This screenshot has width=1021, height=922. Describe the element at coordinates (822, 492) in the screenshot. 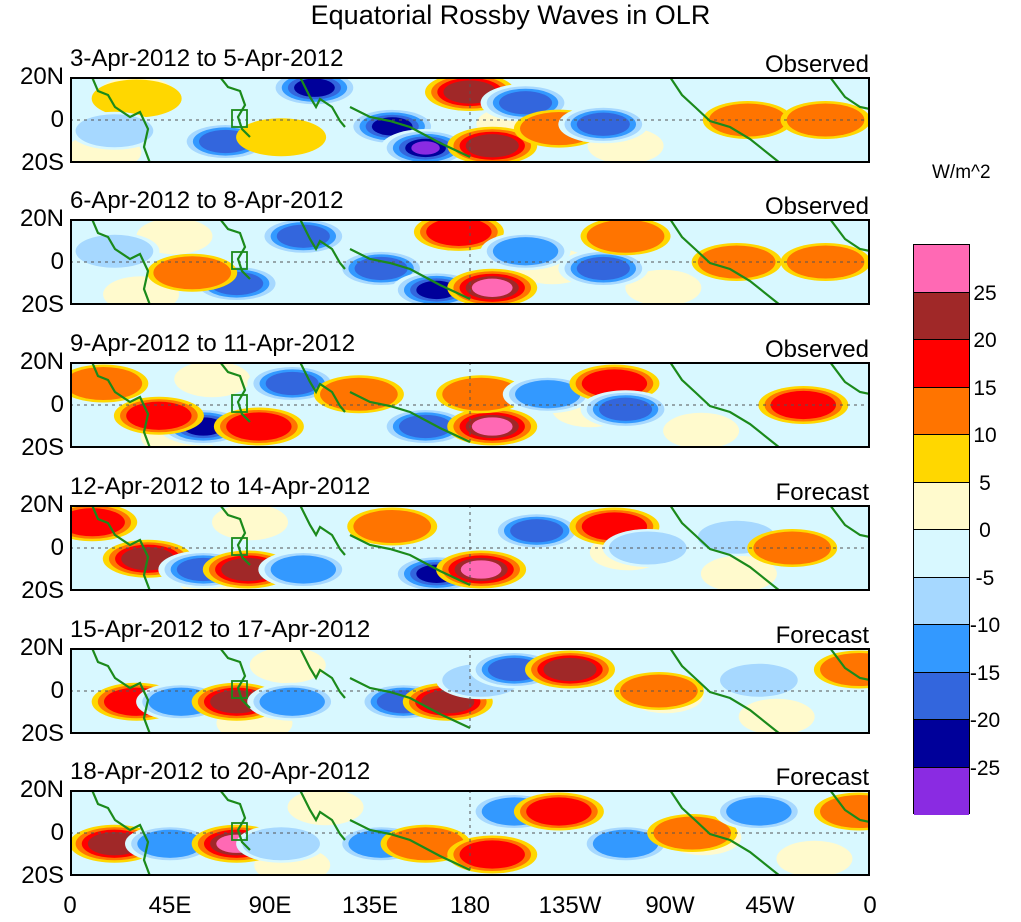

I see `panel-status: Forecast` at that location.